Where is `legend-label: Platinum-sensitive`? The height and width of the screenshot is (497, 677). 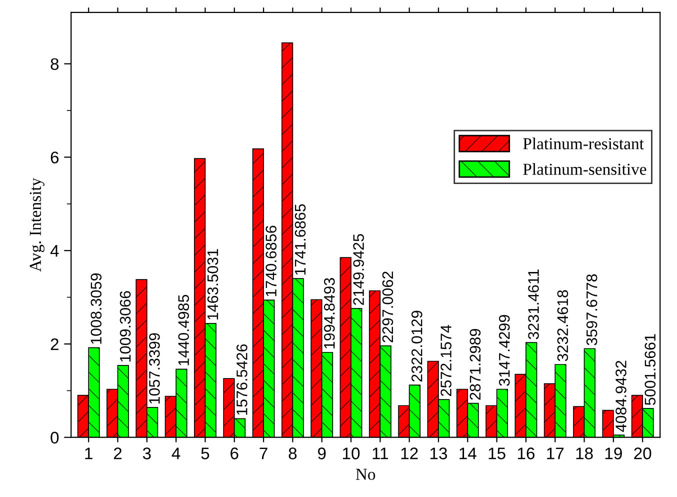
legend-label: Platinum-sensitive is located at coordinates (584, 169).